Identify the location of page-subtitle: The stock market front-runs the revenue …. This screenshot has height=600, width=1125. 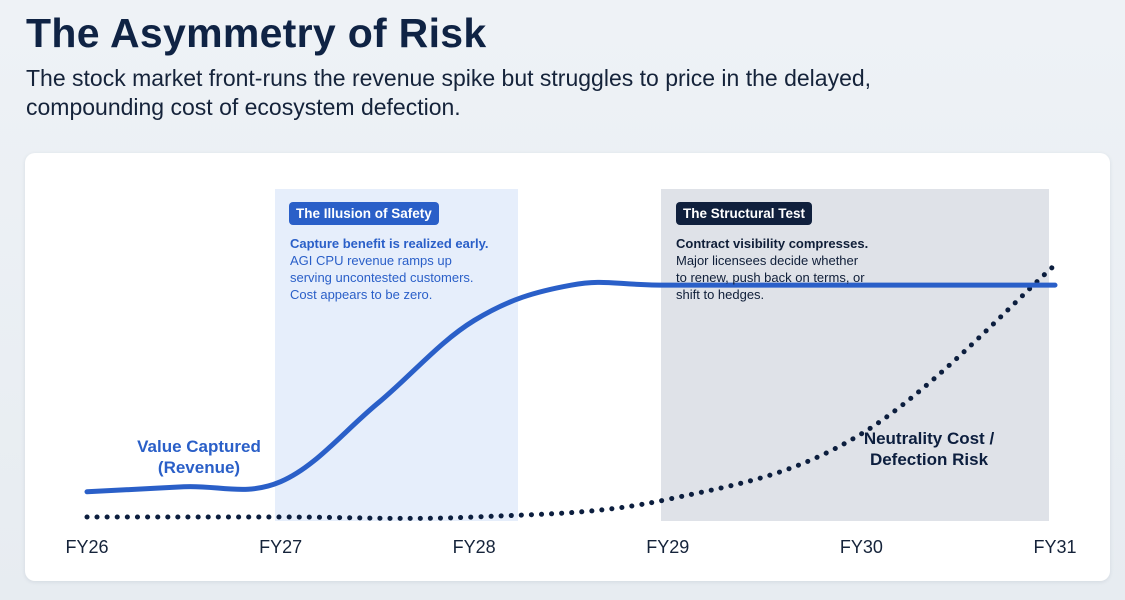
(449, 92).